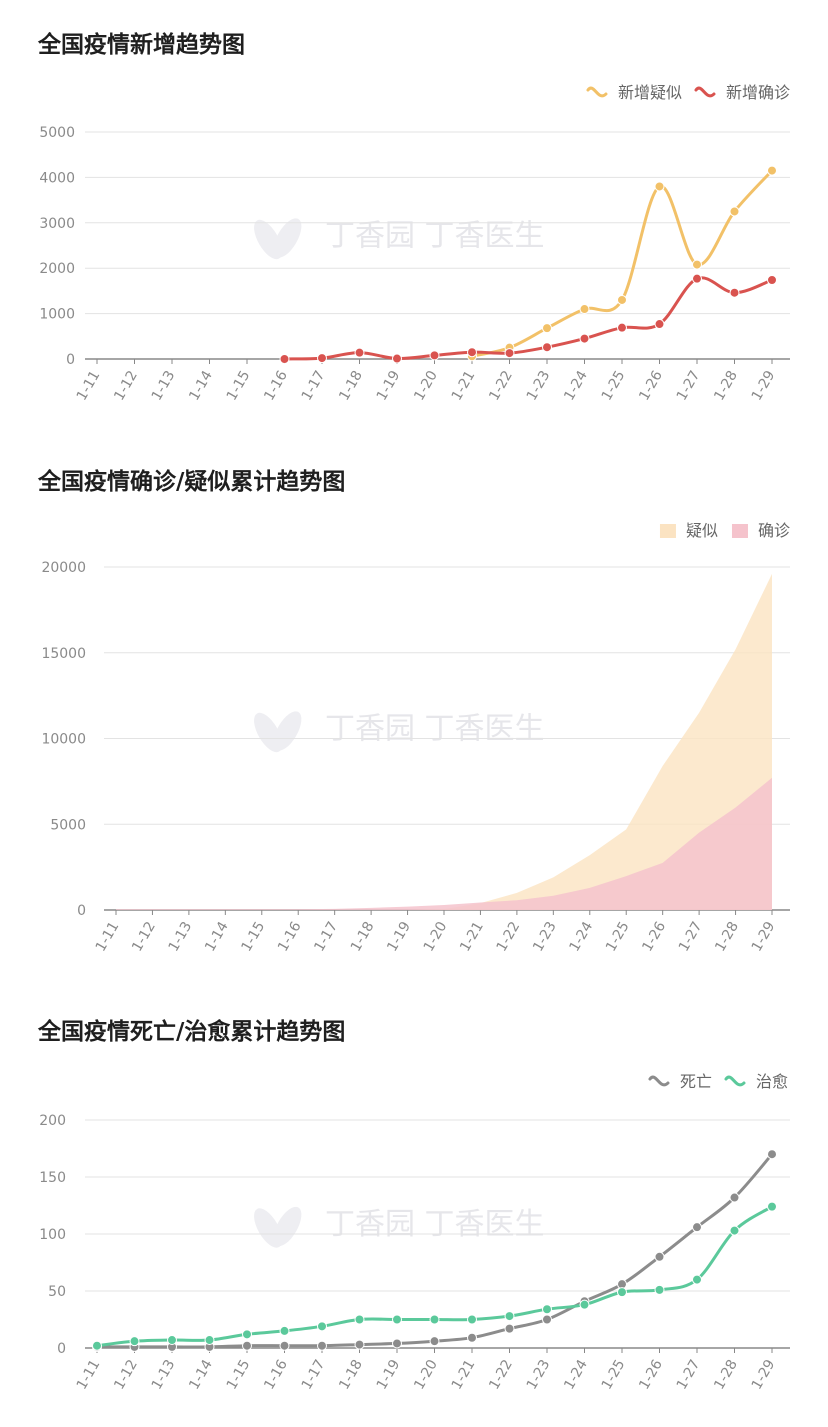 The image size is (828, 1427). I want to click on chart-title-cumulative: 全国疫情确诊/疑似累计趋势图, so click(192, 482).